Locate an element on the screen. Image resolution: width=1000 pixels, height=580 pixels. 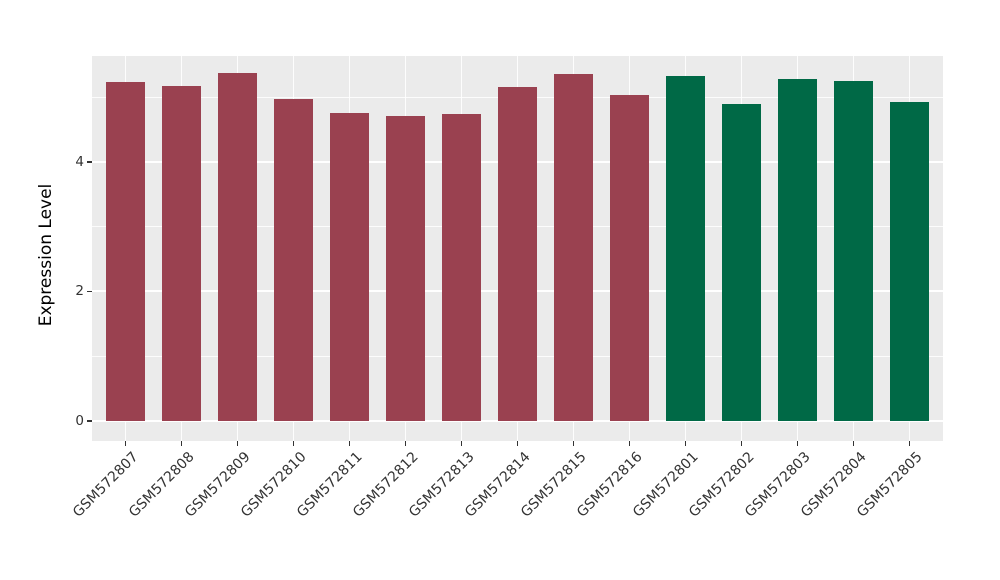
y-axis-title: Expression Level is located at coordinates (46, 255).